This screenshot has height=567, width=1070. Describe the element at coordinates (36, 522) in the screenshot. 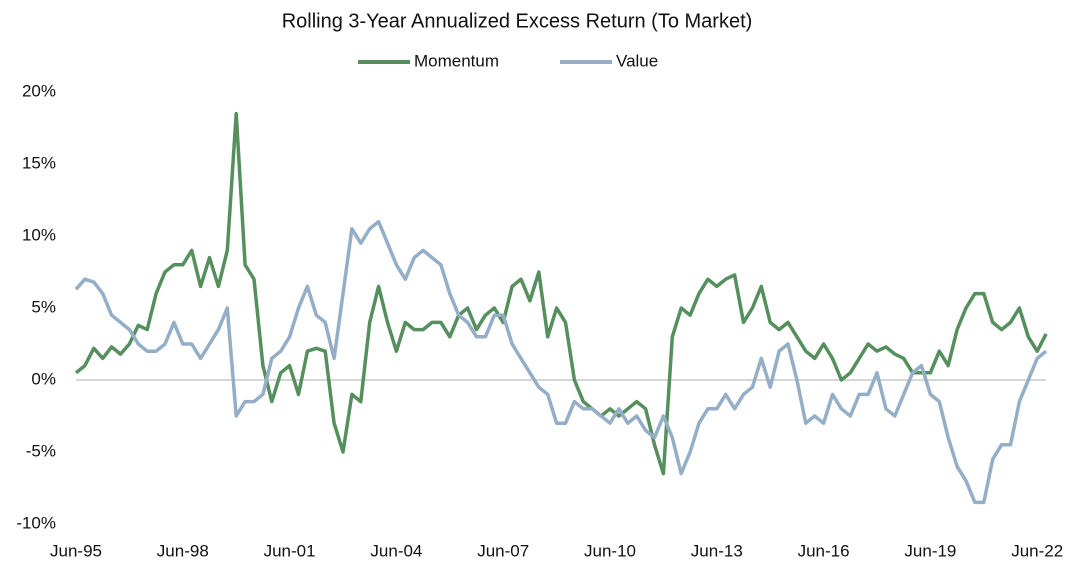

I see `y-tick-label: -10%` at that location.